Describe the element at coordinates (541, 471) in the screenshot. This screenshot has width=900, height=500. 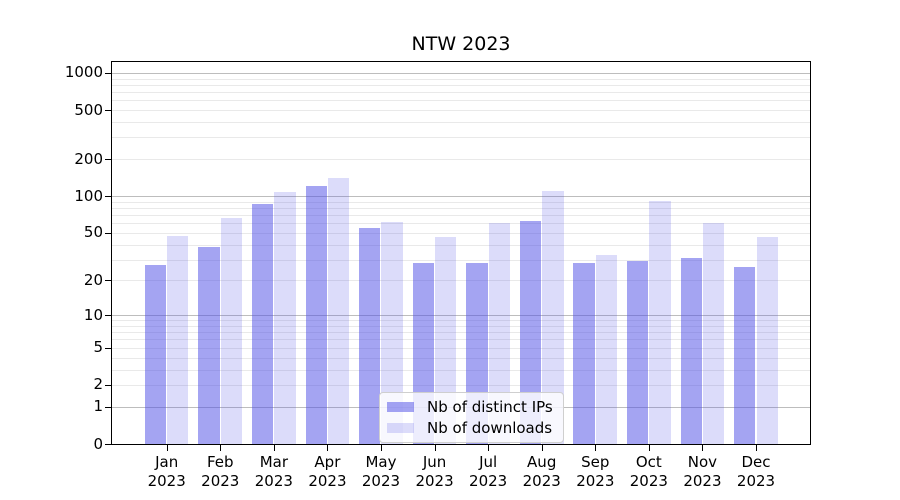
I see `x-tick-label: Aug 2023` at that location.